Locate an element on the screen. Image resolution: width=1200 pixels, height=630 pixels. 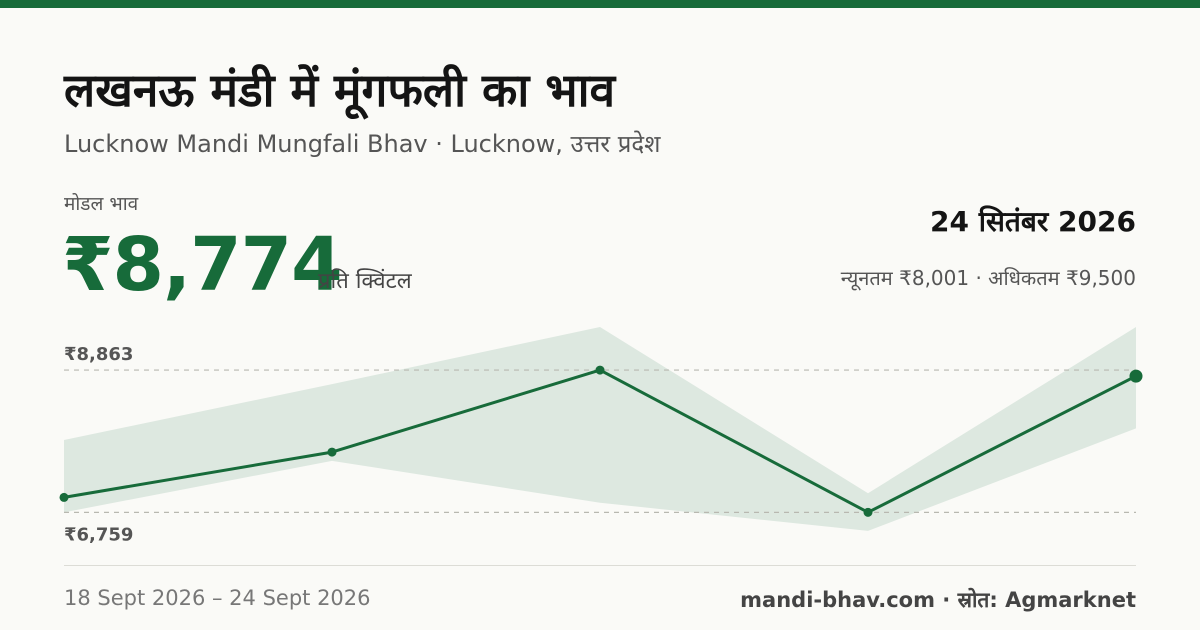
reference-label-low: ₹6,759 is located at coordinates (98, 534).